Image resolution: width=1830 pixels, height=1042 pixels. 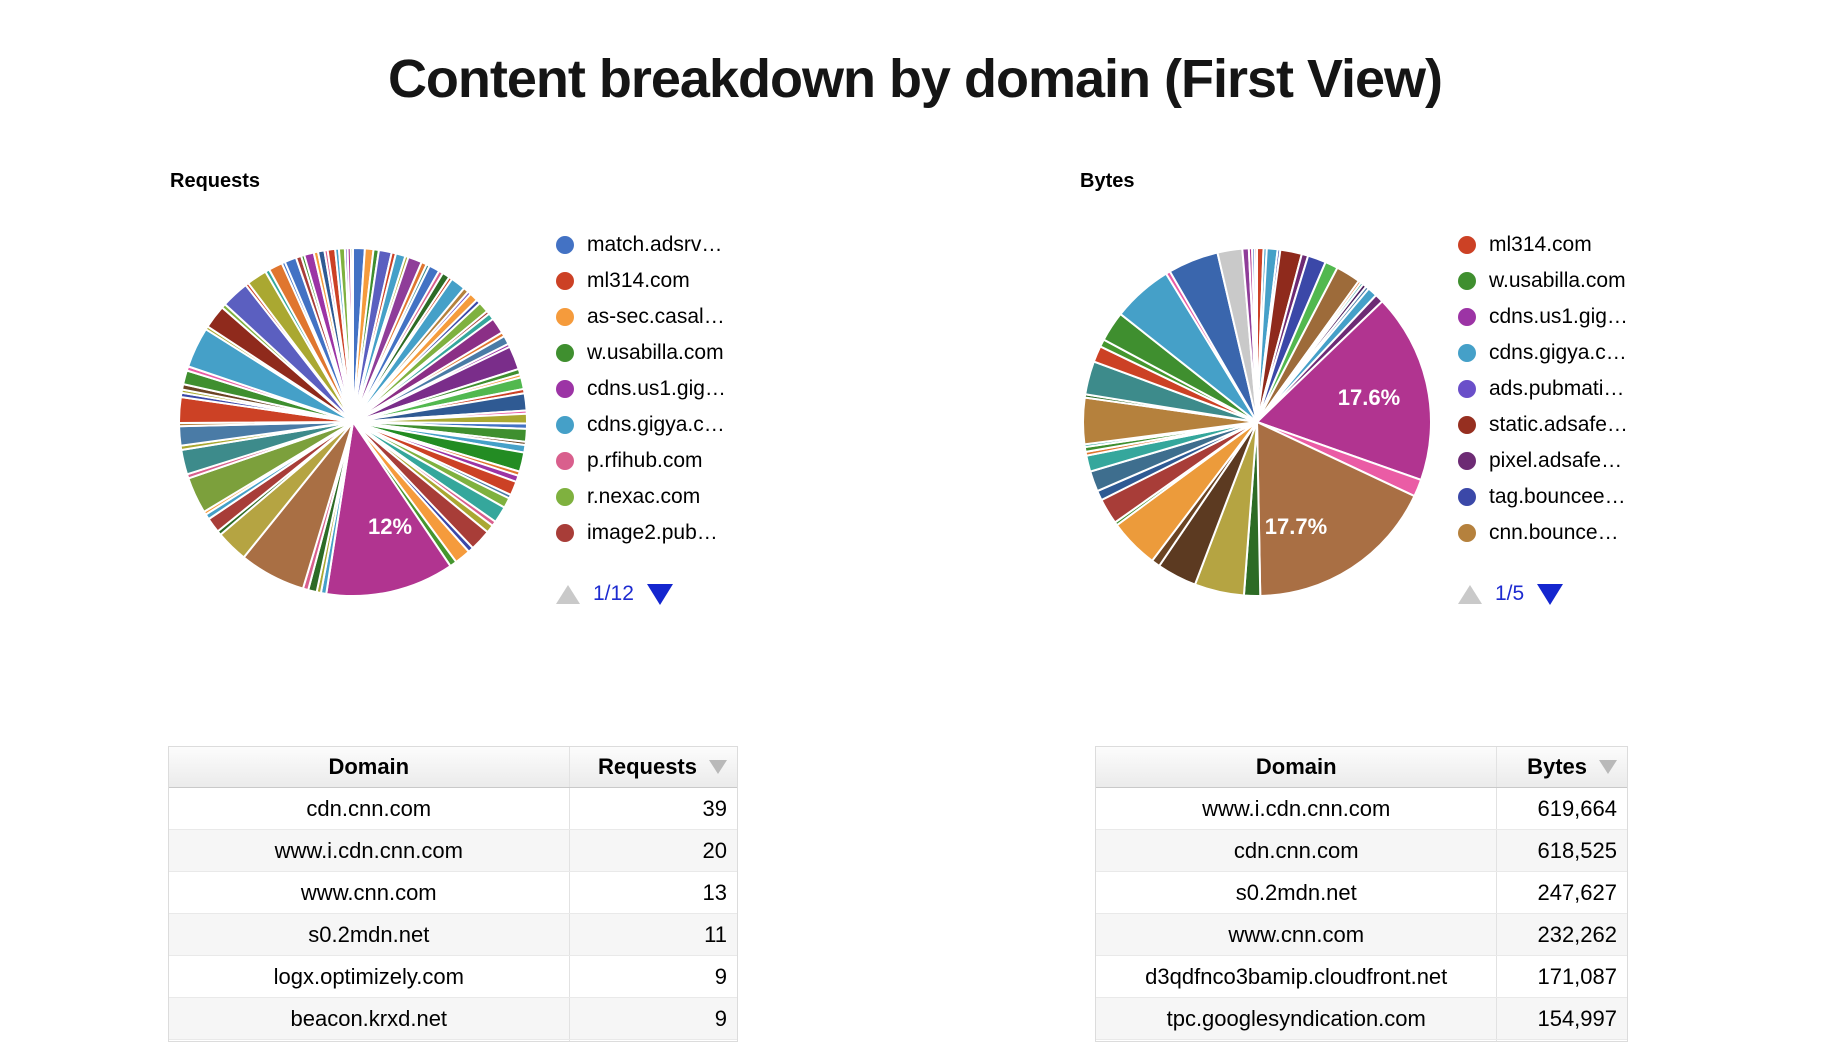 What do you see at coordinates (652, 808) in the screenshot?
I see `value-cell: 39` at bounding box center [652, 808].